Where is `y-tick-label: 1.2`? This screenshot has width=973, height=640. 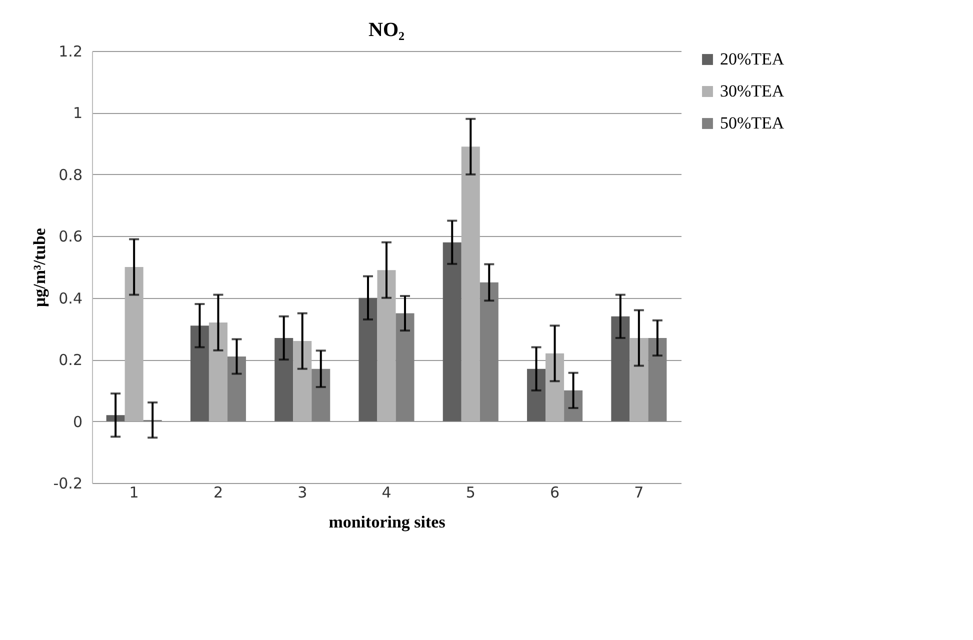 y-tick-label: 1.2 is located at coordinates (70, 51).